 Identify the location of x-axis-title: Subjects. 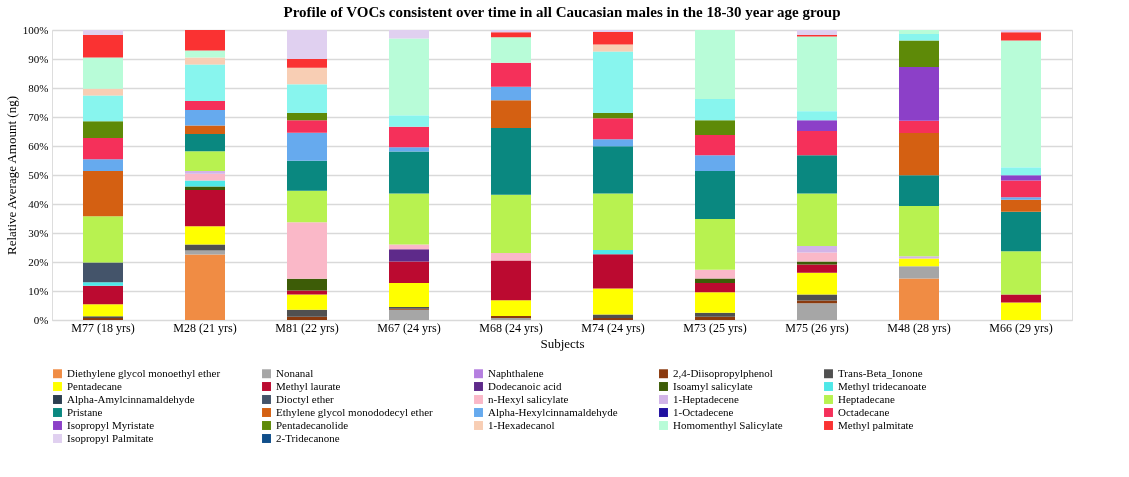
(562, 343).